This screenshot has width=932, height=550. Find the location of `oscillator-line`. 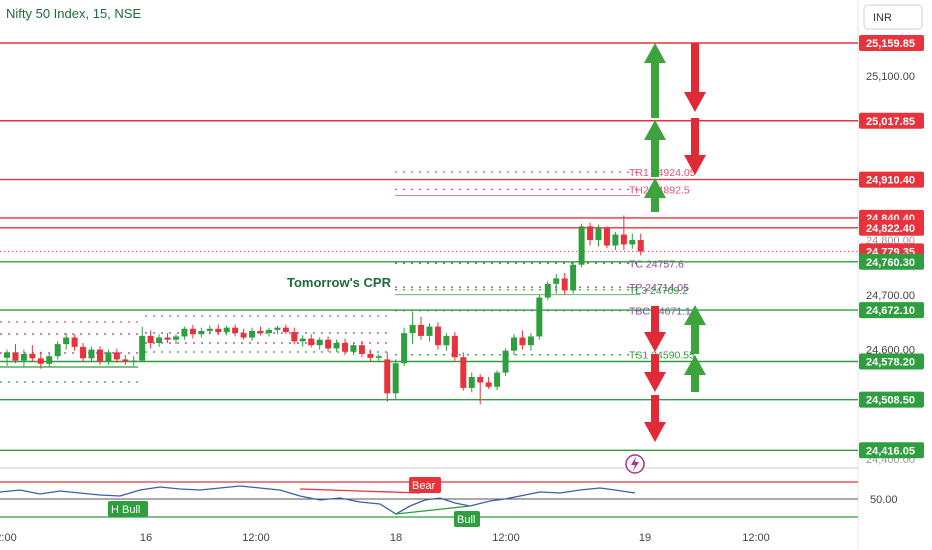

oscillator-line is located at coordinates (318, 500).